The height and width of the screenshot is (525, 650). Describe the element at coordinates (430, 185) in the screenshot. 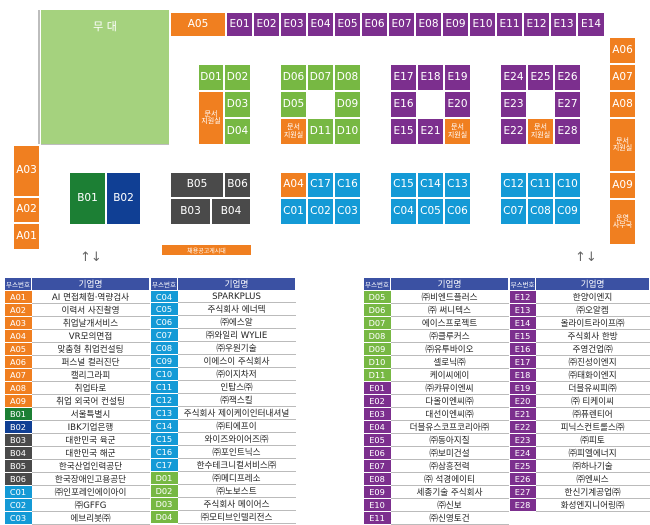

I see `booth-C14: C14` at that location.